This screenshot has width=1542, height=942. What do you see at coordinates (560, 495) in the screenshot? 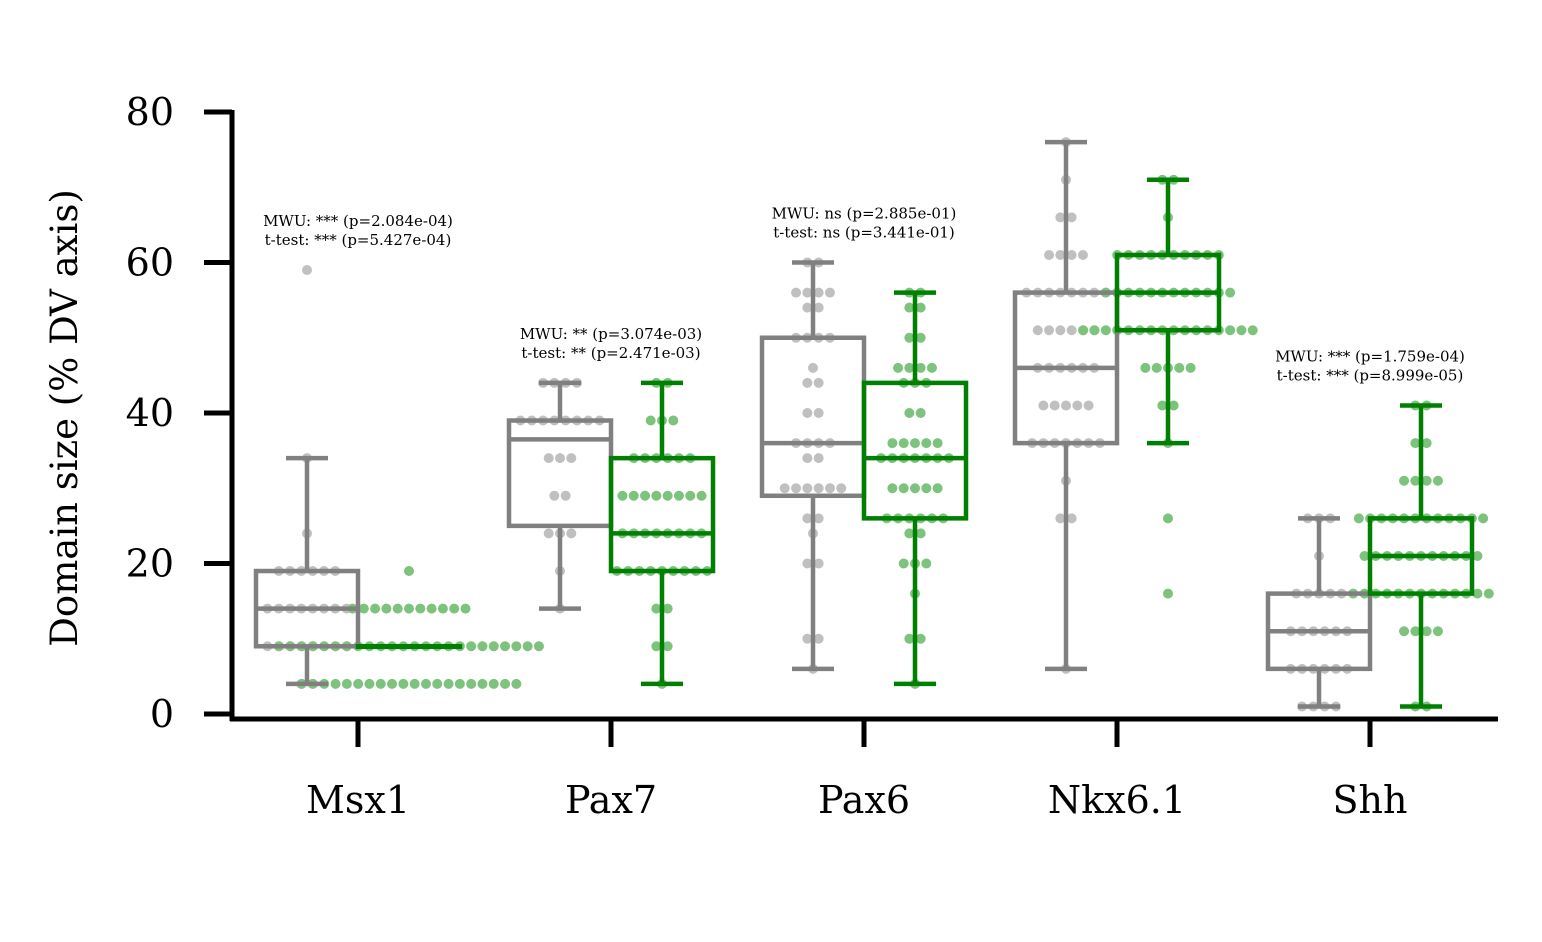
I see `box-pax7-control` at bounding box center [560, 495].